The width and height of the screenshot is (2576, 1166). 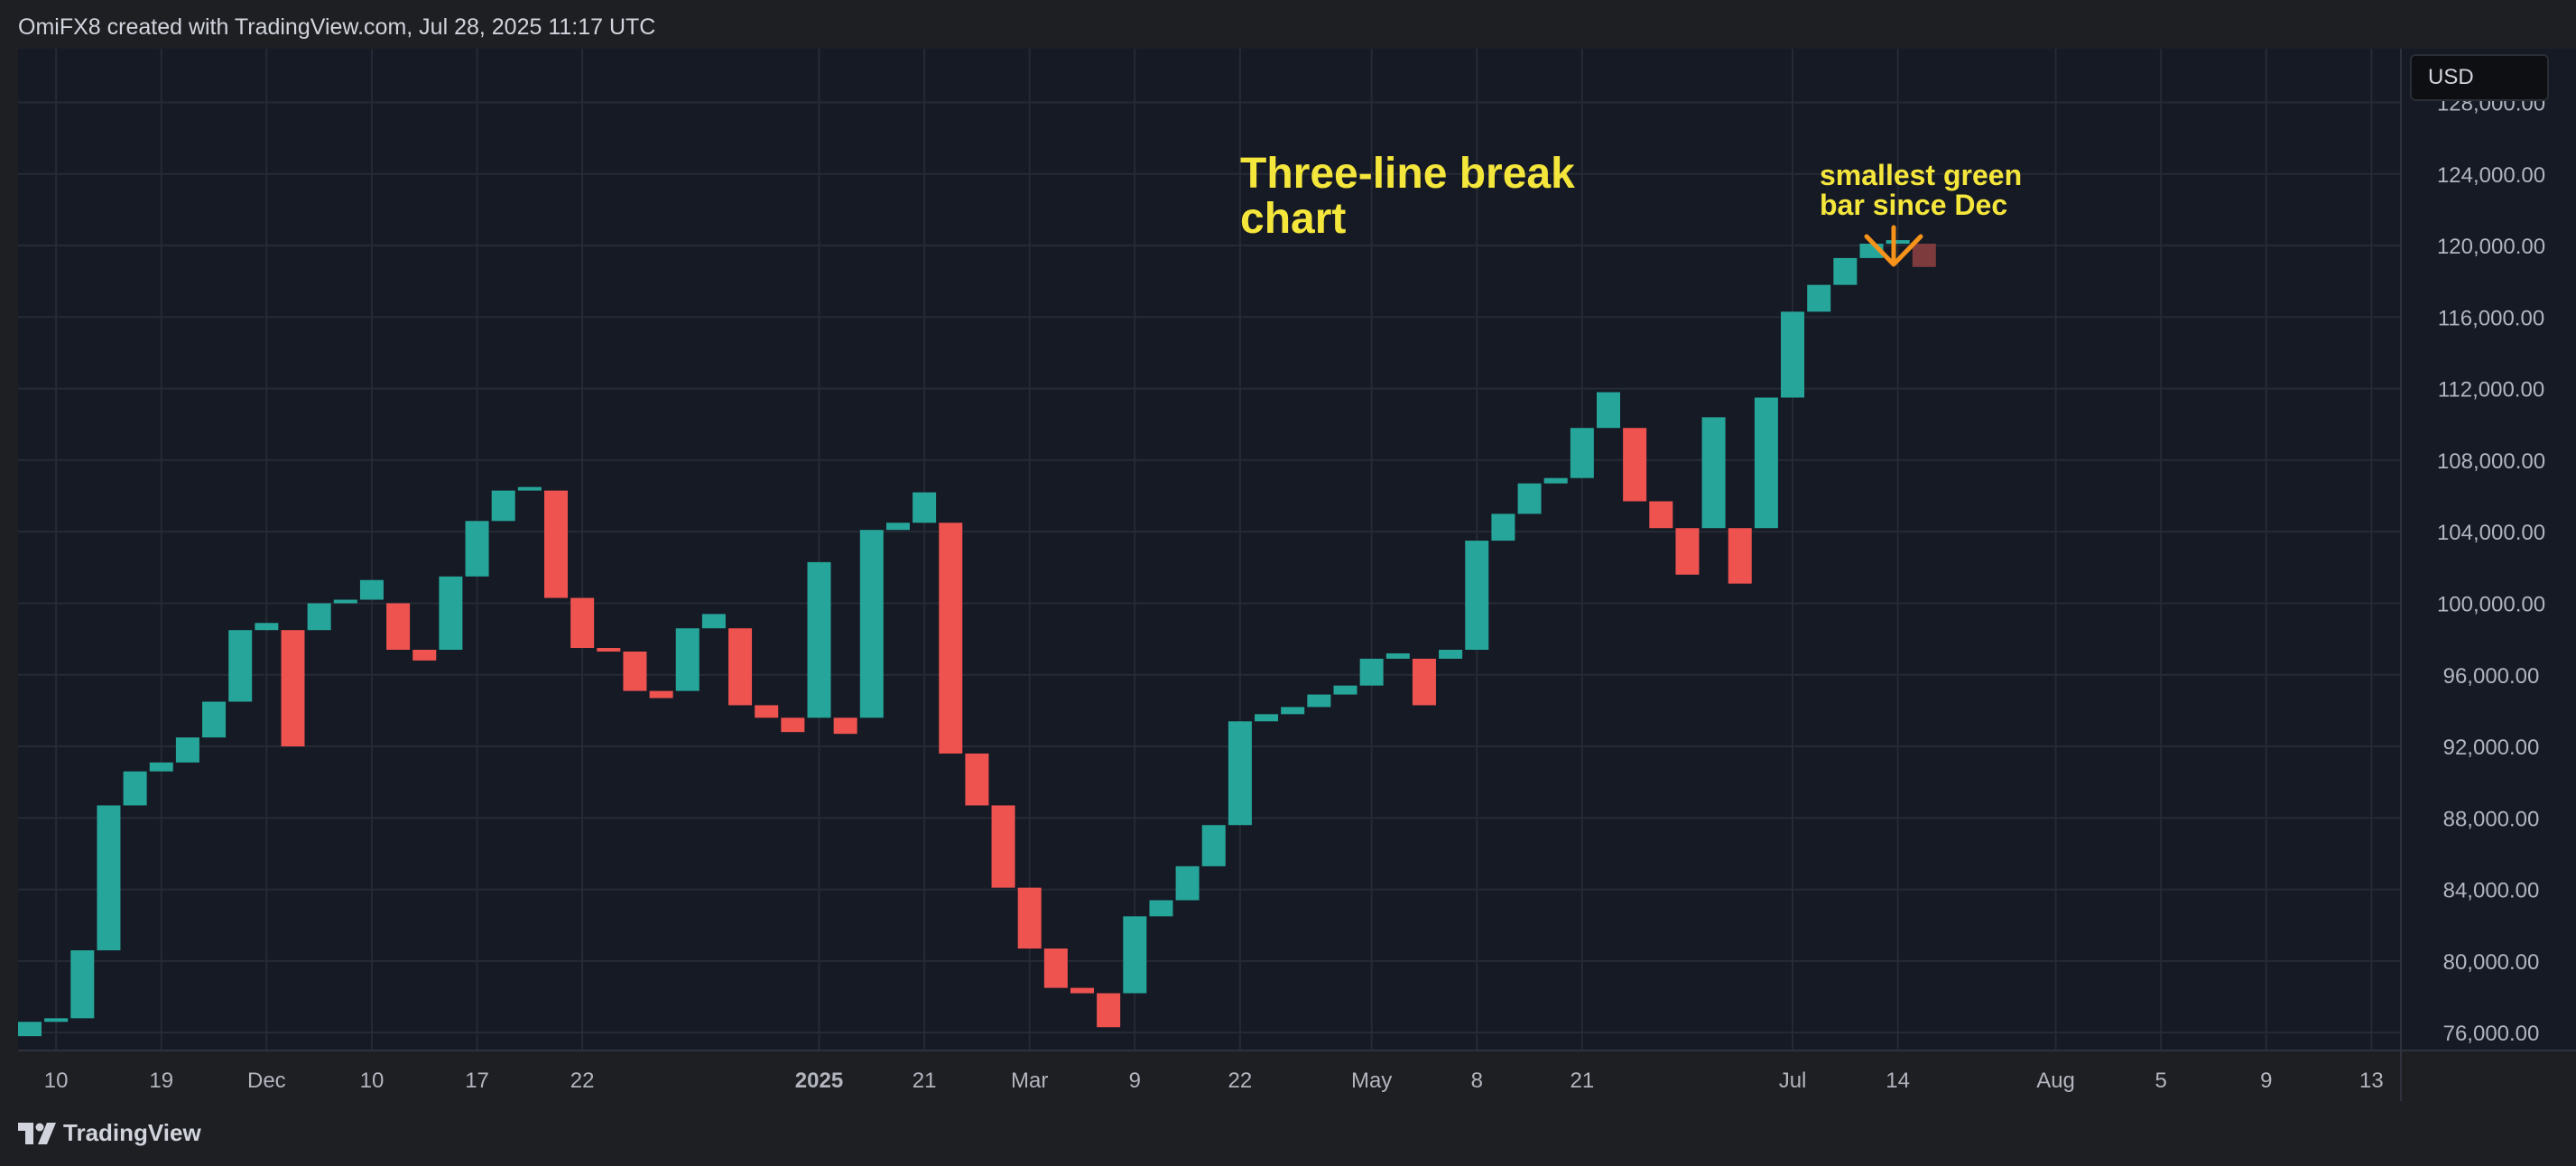 I want to click on x-tick-label: 14, so click(x=1898, y=1081).